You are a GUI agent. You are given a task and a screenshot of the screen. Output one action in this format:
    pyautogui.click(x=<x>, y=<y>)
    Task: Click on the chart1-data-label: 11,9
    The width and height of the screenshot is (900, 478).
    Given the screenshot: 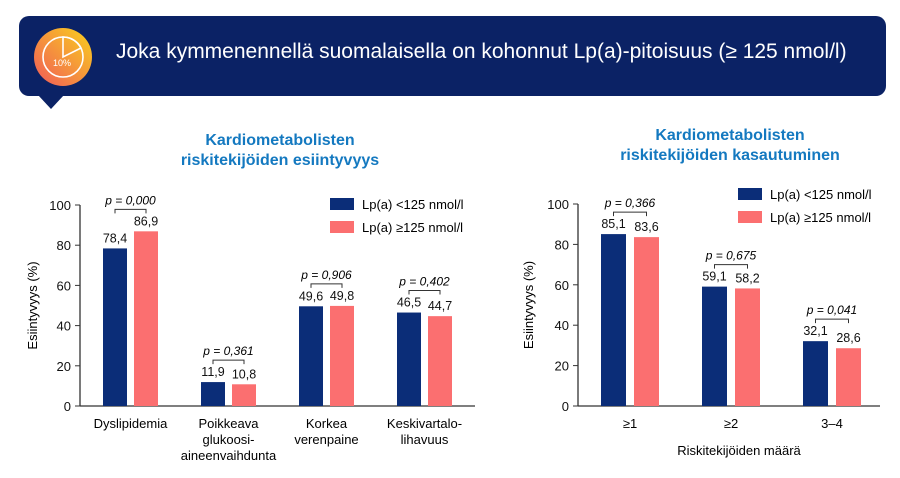 What is the action you would take?
    pyautogui.click(x=212, y=372)
    